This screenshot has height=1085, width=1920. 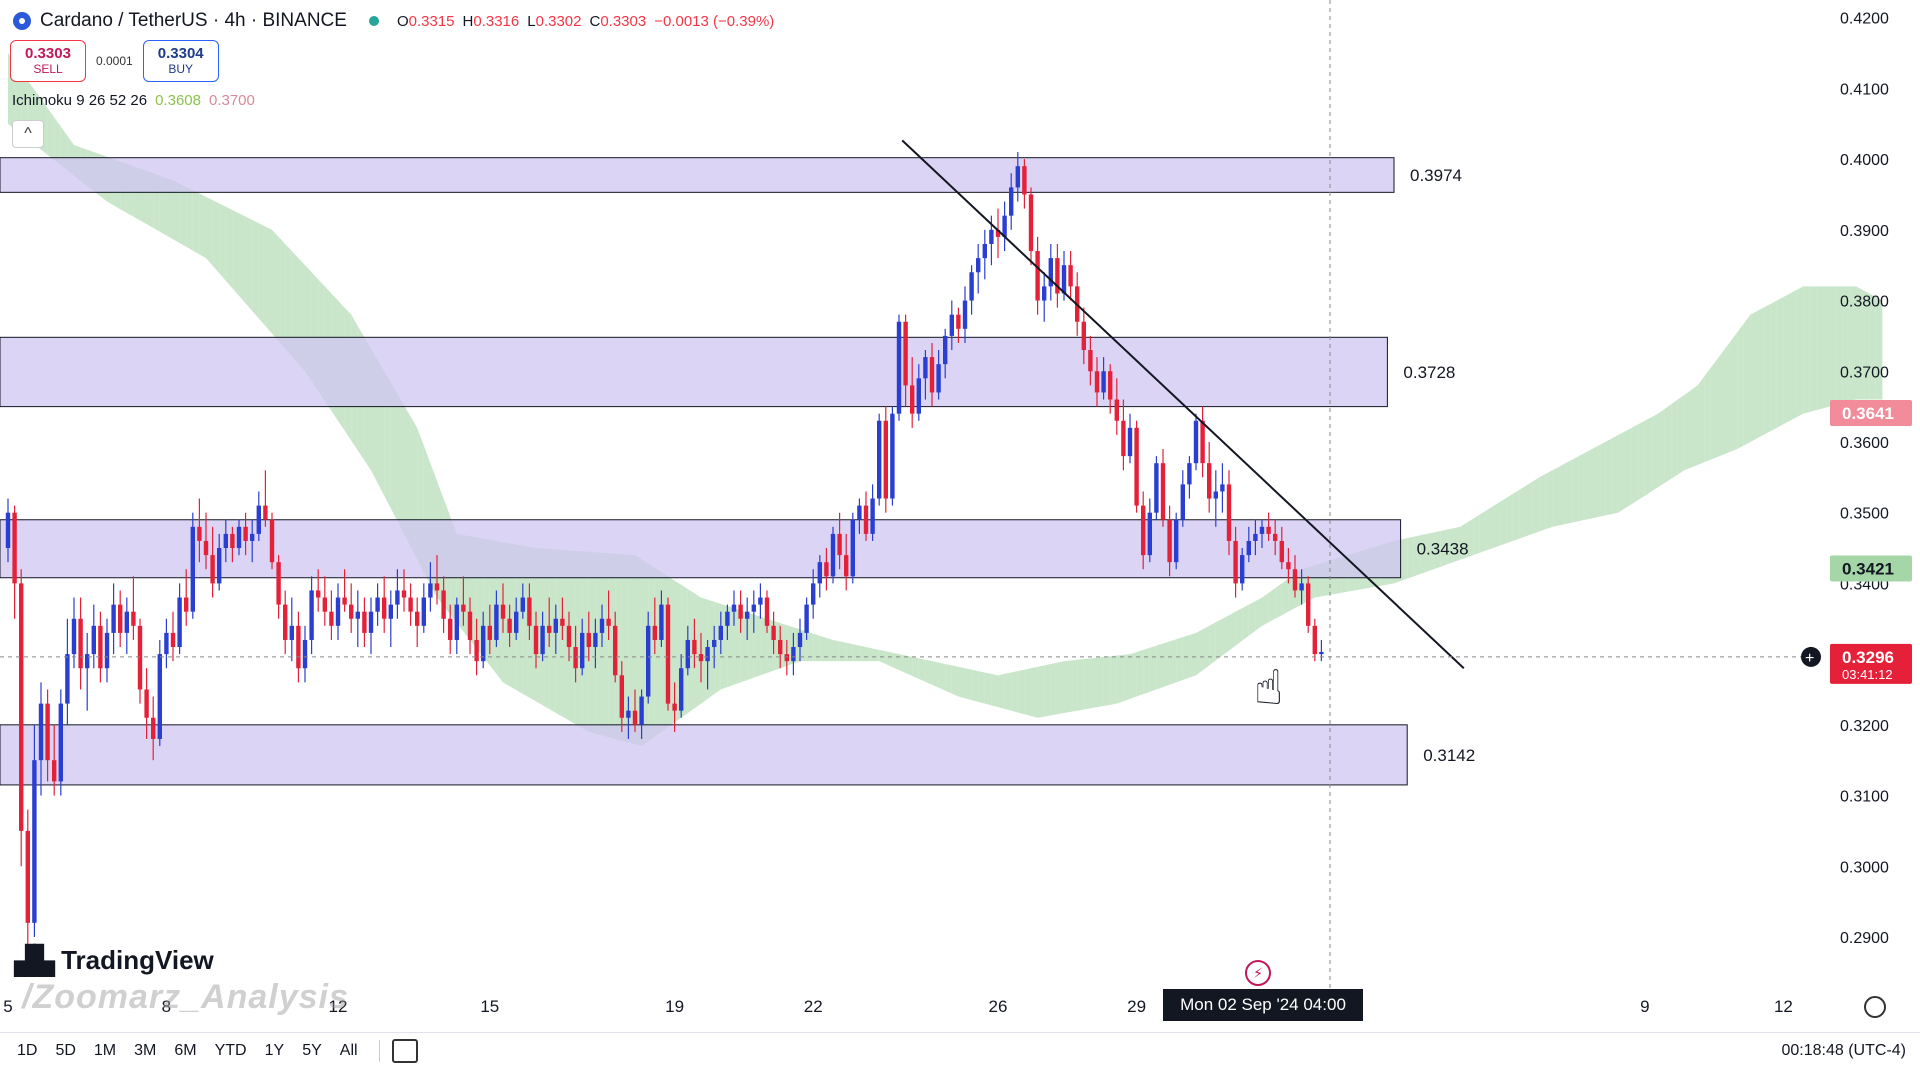 I want to click on sell-price: 0.3303, so click(x=48, y=54).